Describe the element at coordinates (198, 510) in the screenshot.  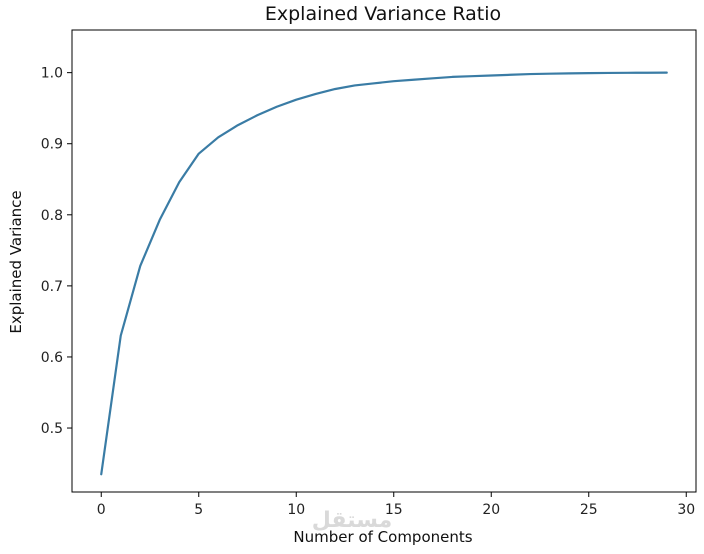
I see `x-tick-label: 5` at that location.